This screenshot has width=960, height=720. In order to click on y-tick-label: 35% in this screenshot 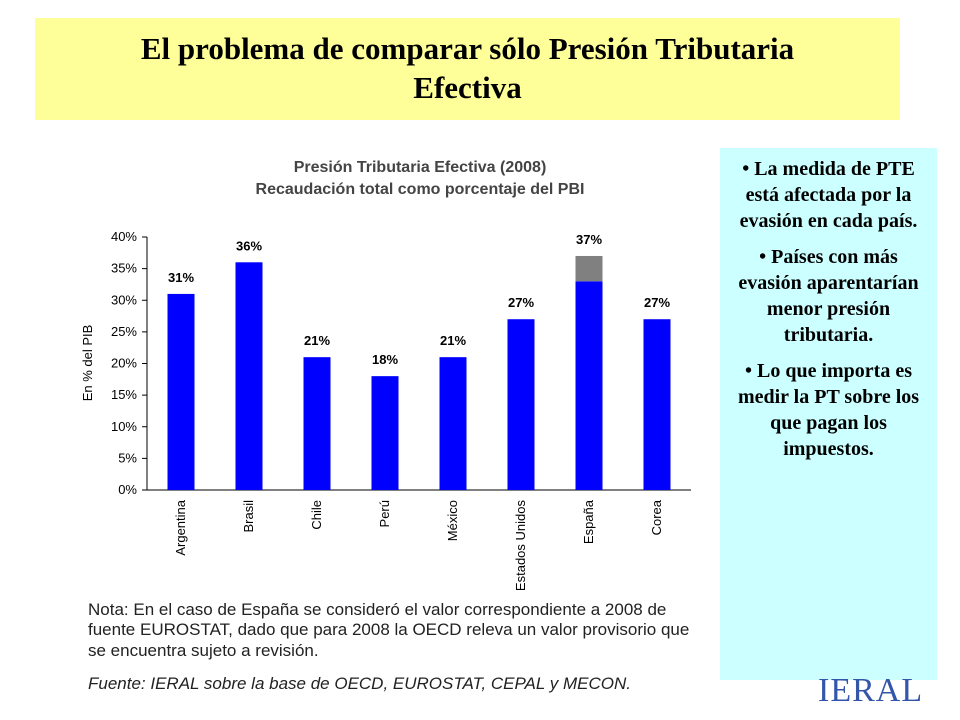, I will do `click(124, 268)`.